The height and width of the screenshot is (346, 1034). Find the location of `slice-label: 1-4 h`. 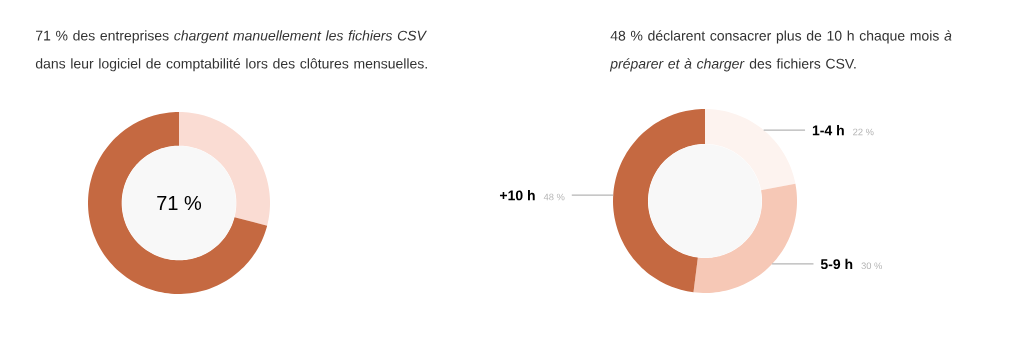

slice-label: 1-4 h is located at coordinates (828, 130).